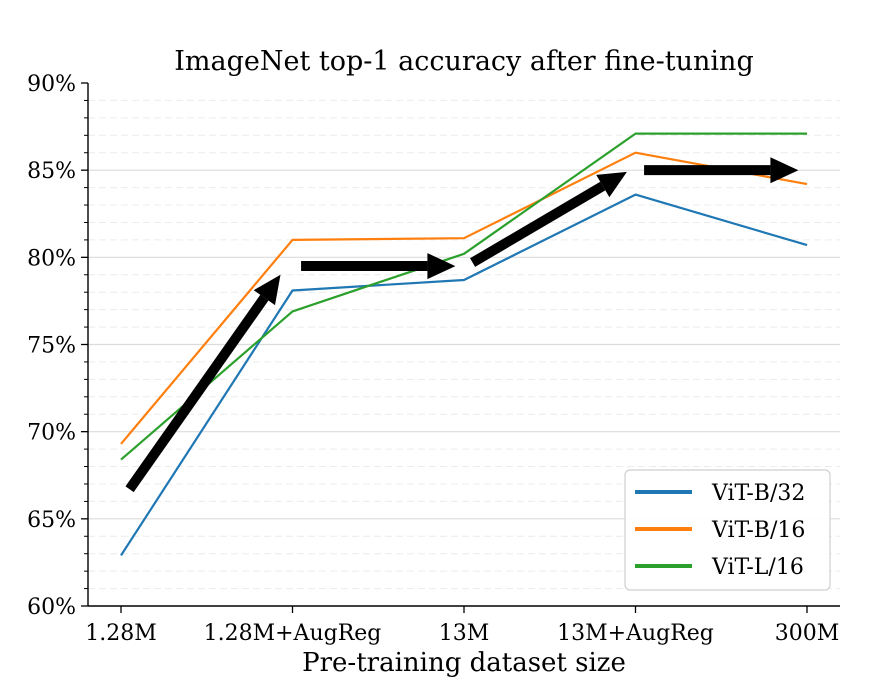 The image size is (896, 695). What do you see at coordinates (121, 633) in the screenshot?
I see `x-tick-label: 1.28M` at bounding box center [121, 633].